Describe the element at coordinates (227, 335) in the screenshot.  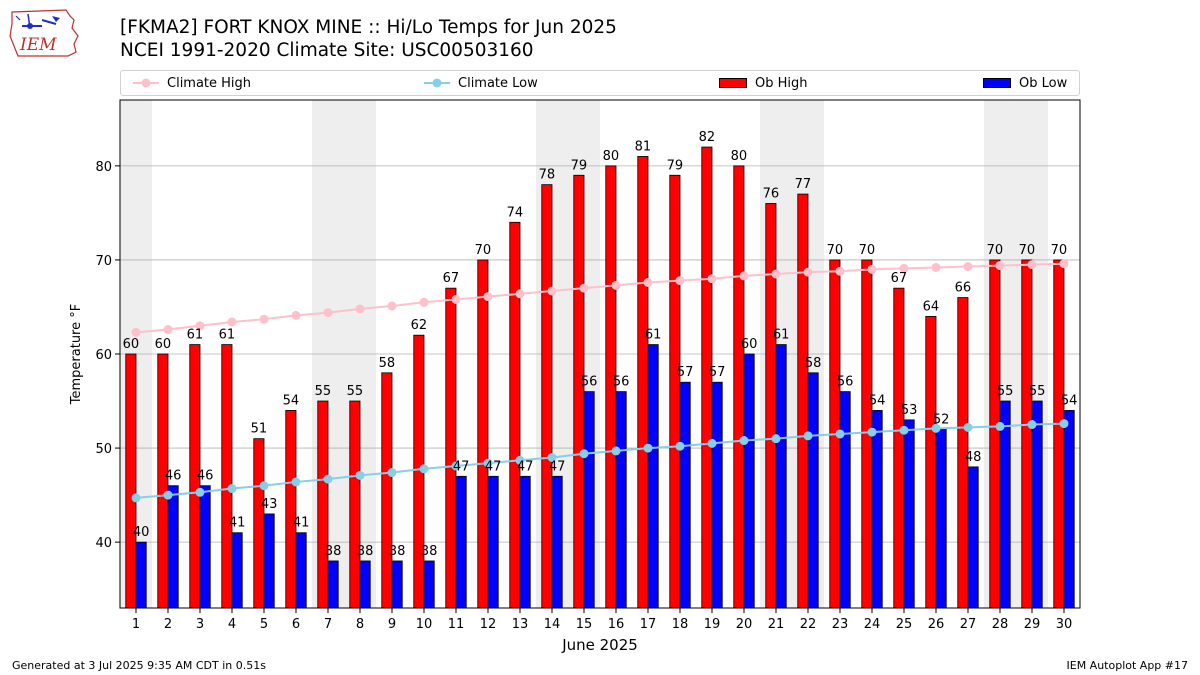
I see `ob-high-value-label: 61` at that location.